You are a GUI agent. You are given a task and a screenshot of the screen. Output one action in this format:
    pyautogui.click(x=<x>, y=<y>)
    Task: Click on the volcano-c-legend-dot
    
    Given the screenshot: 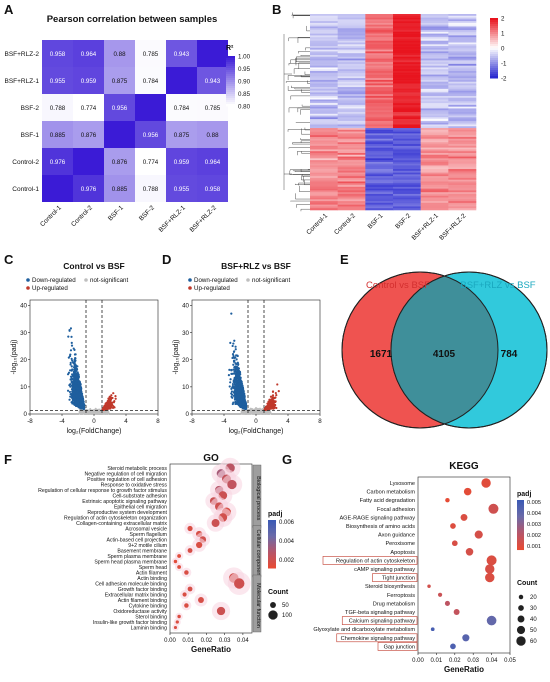 What is the action you would take?
    pyautogui.click(x=86, y=280)
    